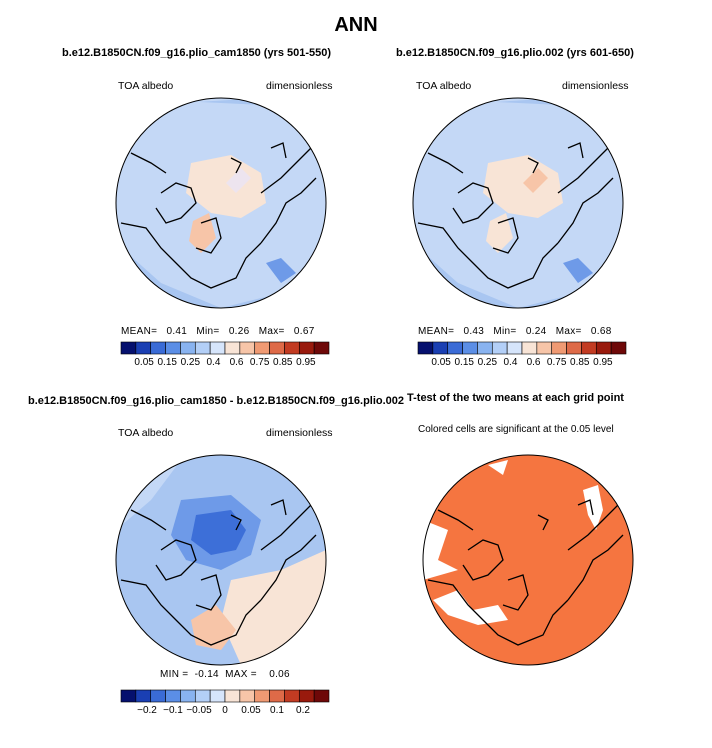 This screenshot has height=748, width=712. What do you see at coordinates (146, 86) in the screenshot?
I see `panel1-left-label: TOA albedo` at bounding box center [146, 86].